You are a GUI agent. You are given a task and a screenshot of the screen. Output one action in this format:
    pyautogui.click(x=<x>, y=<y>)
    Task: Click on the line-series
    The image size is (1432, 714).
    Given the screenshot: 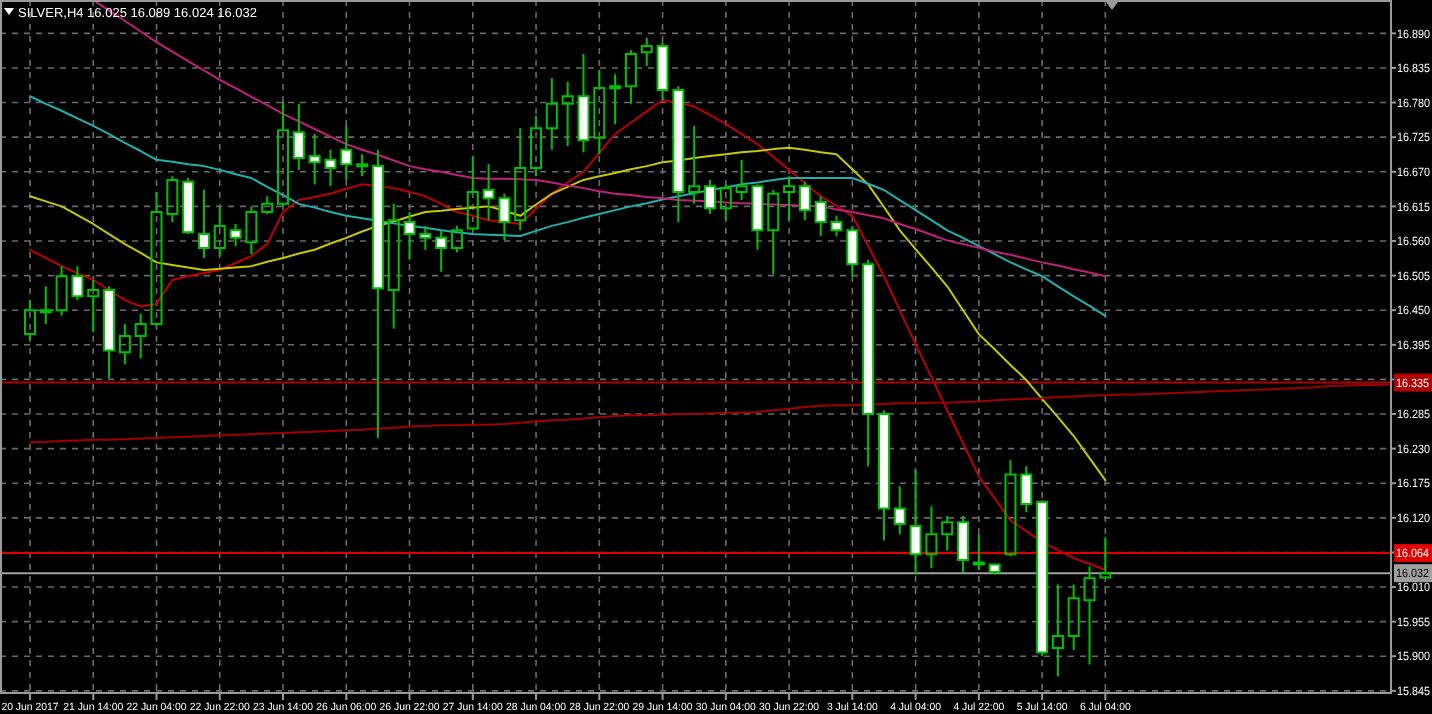 What is the action you would take?
    pyautogui.click(x=710, y=413)
    